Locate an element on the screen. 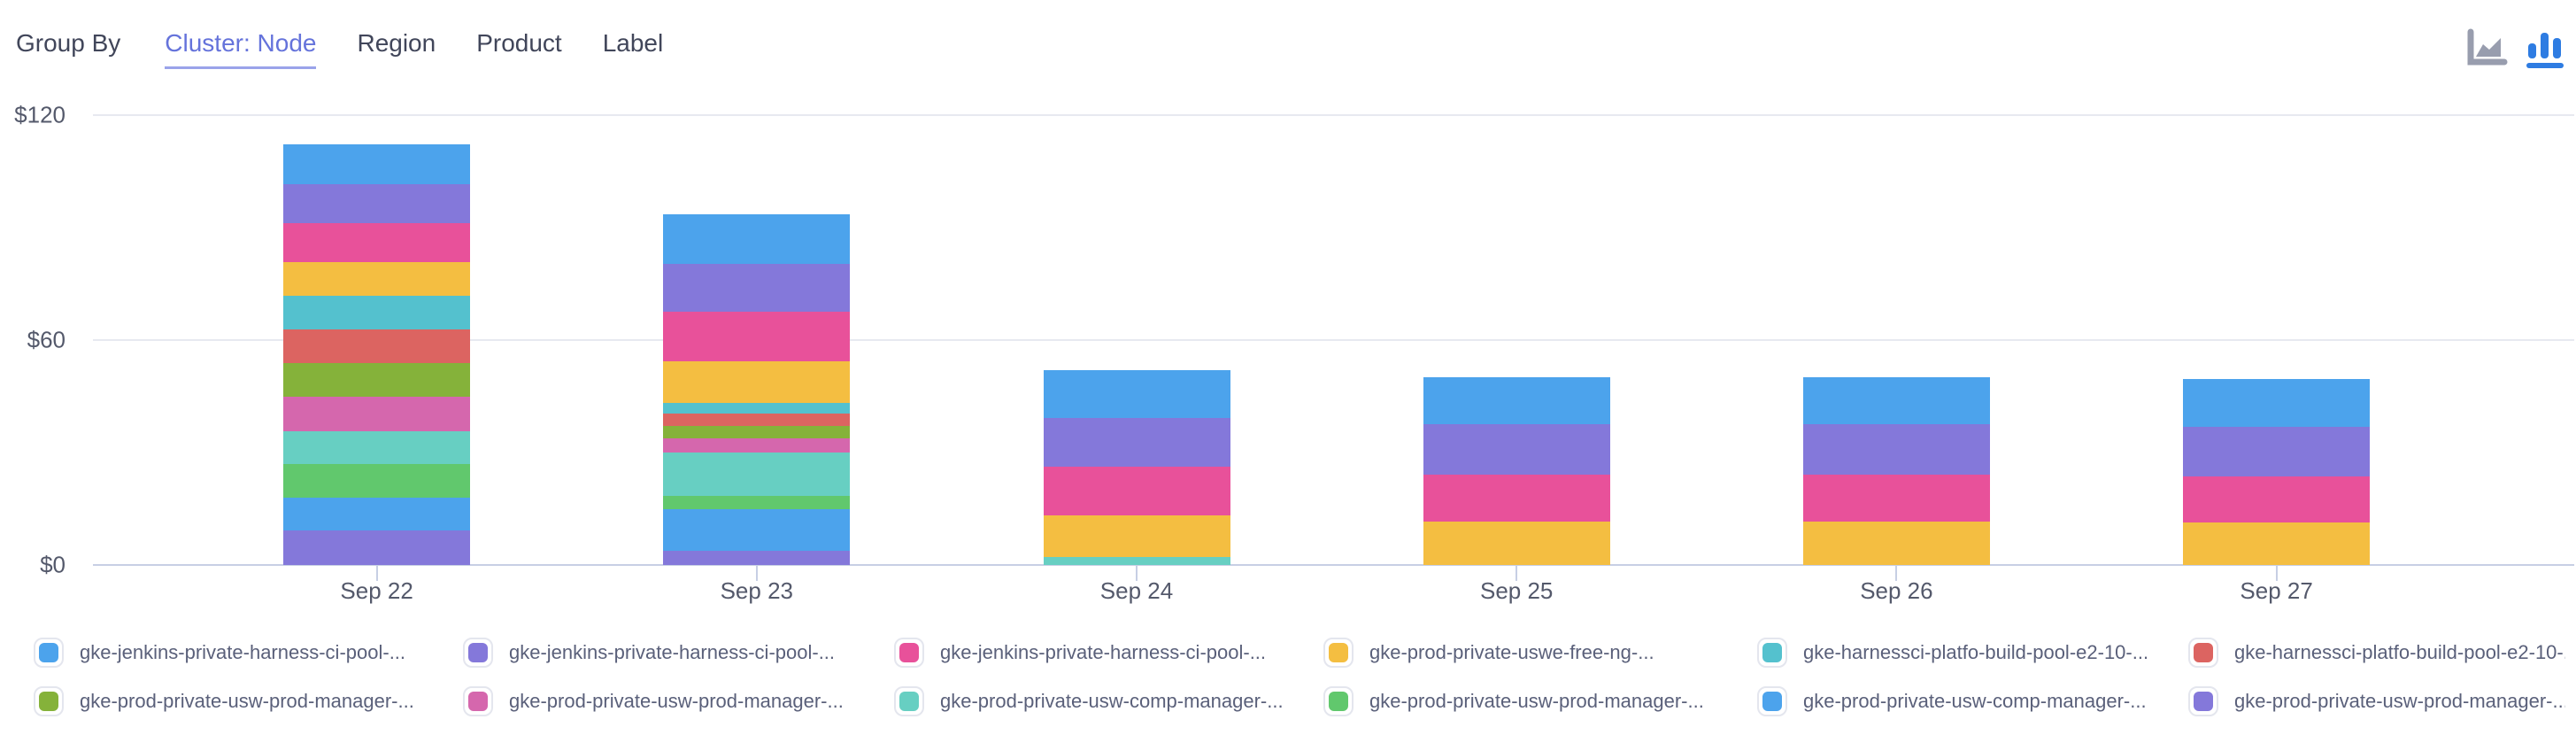  y-axis-label: $0 is located at coordinates (53, 564).